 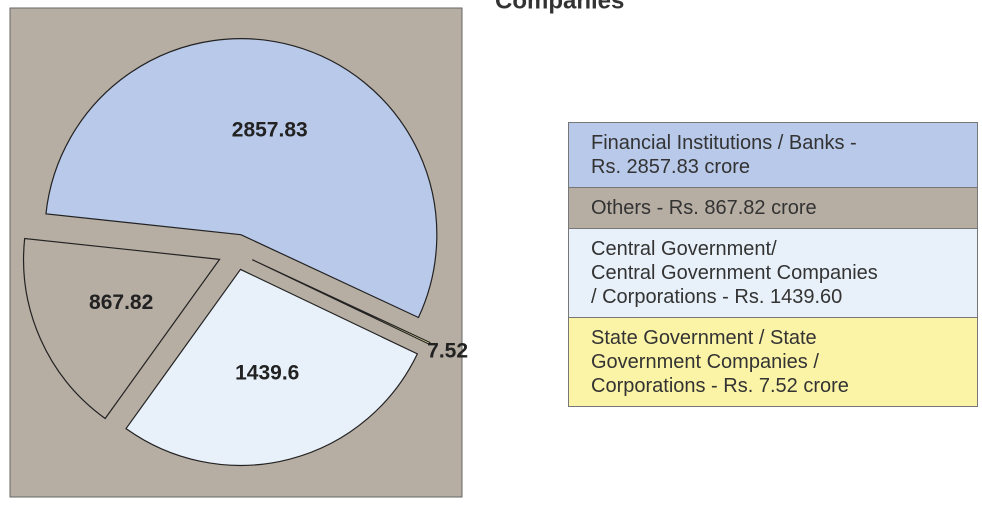 I want to click on chart-title: Companies, so click(x=559, y=7).